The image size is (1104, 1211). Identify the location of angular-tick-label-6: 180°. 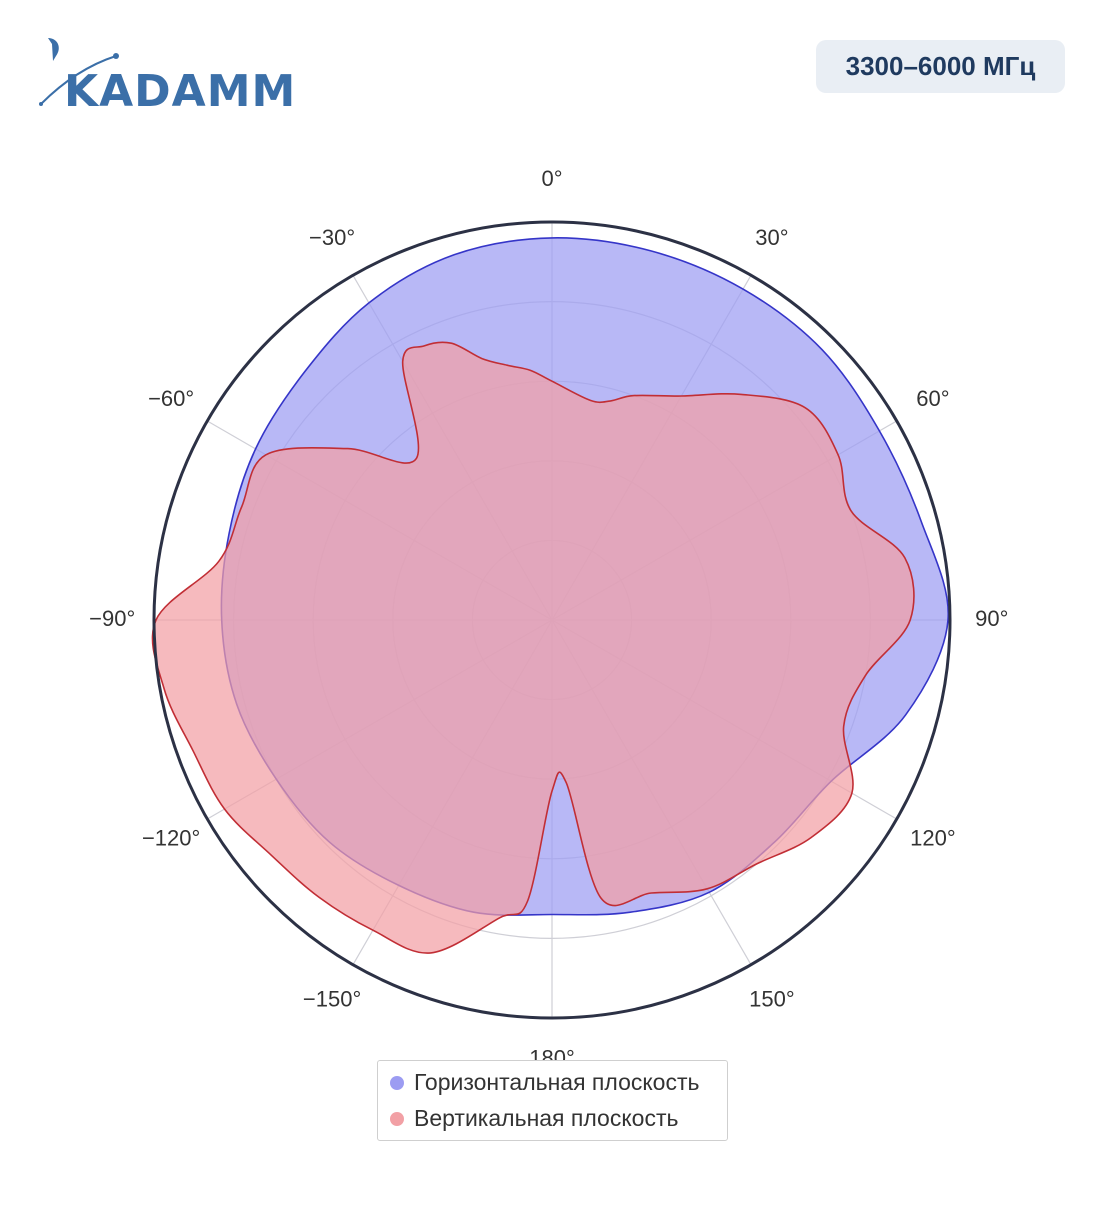
(552, 1053).